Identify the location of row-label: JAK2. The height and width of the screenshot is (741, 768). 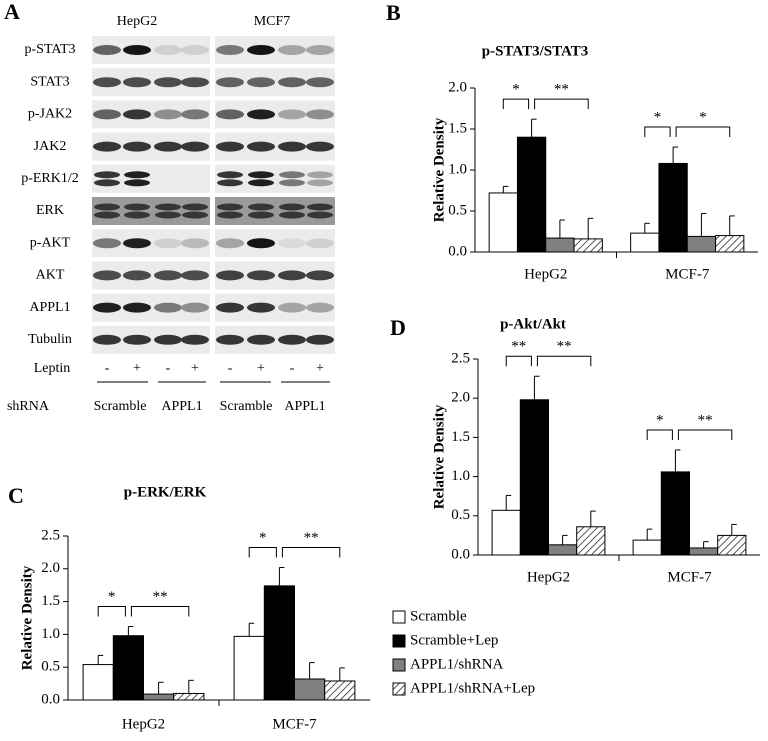
(50, 146).